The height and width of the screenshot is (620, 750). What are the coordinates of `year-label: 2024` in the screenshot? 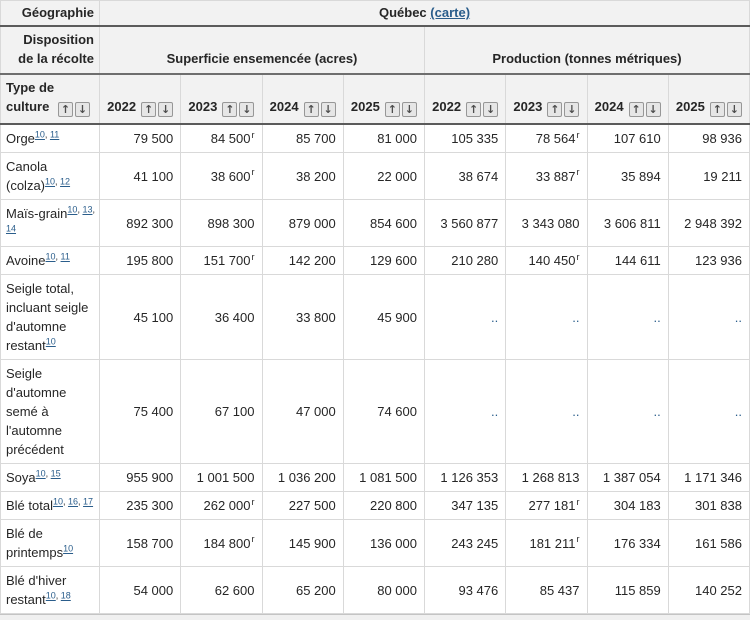 It's located at (609, 106).